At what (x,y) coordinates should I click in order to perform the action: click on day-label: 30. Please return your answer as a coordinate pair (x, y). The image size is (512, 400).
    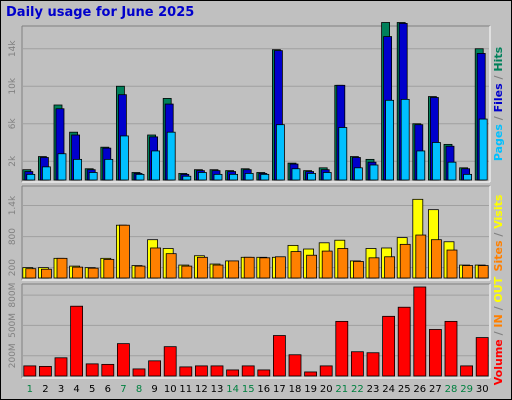
    Looking at the image, I should click on (482, 389).